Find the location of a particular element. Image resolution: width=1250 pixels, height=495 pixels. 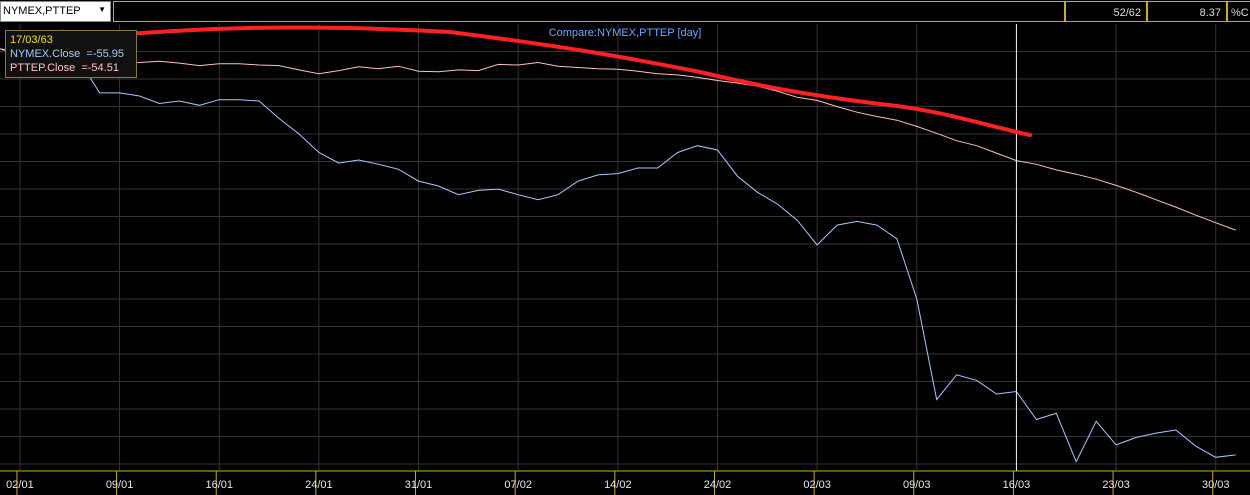

symbol-select-value: NYMEX,PTTEP is located at coordinates (42, 11).